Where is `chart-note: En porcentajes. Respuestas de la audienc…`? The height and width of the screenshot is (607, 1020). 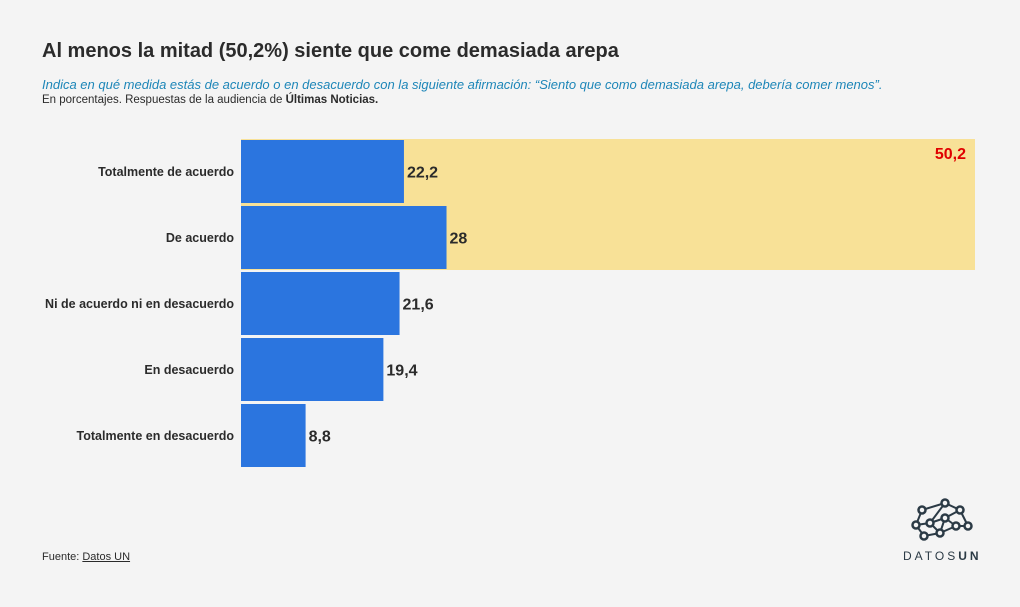 chart-note: En porcentajes. Respuestas de la audienc… is located at coordinates (210, 100).